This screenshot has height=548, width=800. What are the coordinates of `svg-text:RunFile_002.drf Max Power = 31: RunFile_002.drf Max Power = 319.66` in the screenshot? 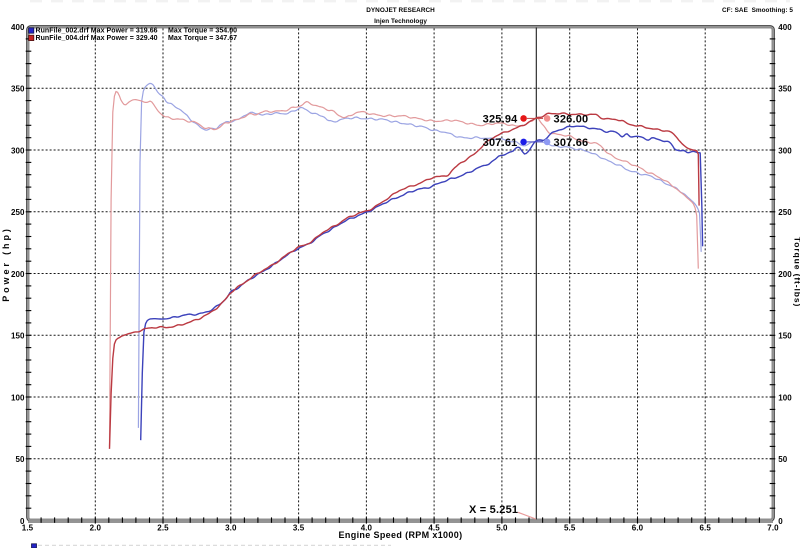 It's located at (97, 31).